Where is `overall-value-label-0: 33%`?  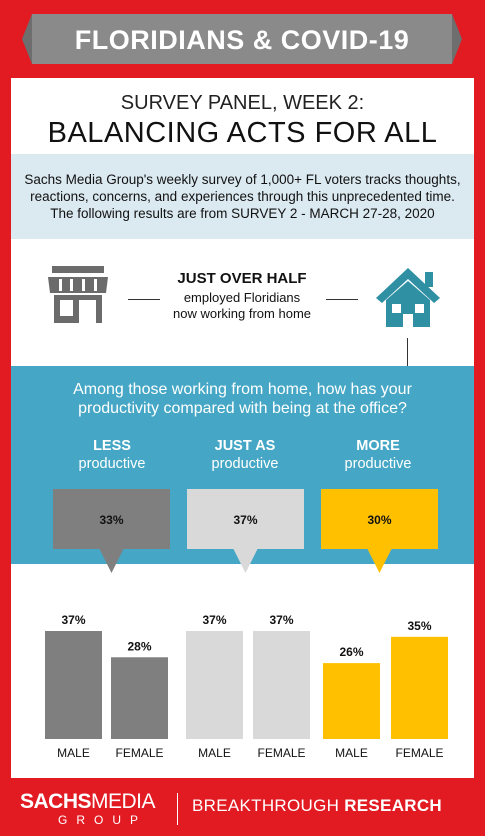
overall-value-label-0: 33% is located at coordinates (111, 520).